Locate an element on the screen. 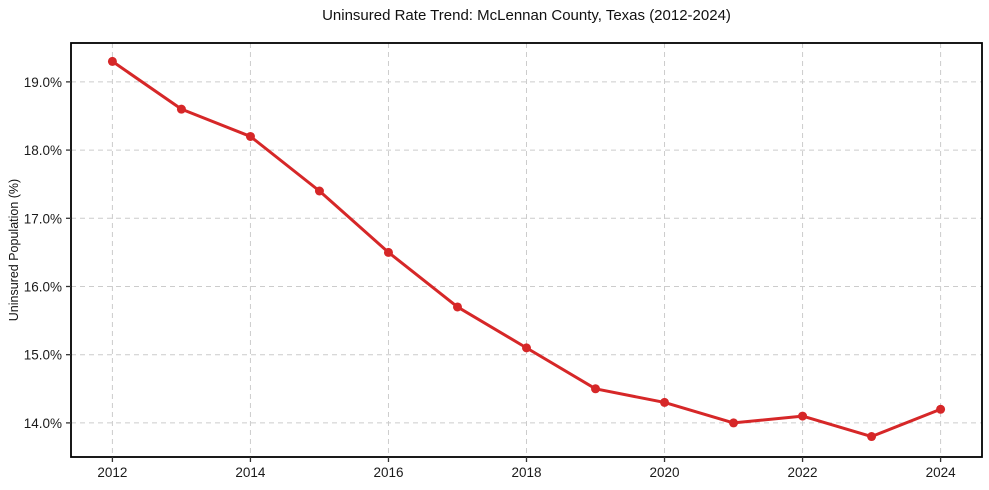 The height and width of the screenshot is (490, 989). y-tick-label: 15.0% is located at coordinates (43, 355).